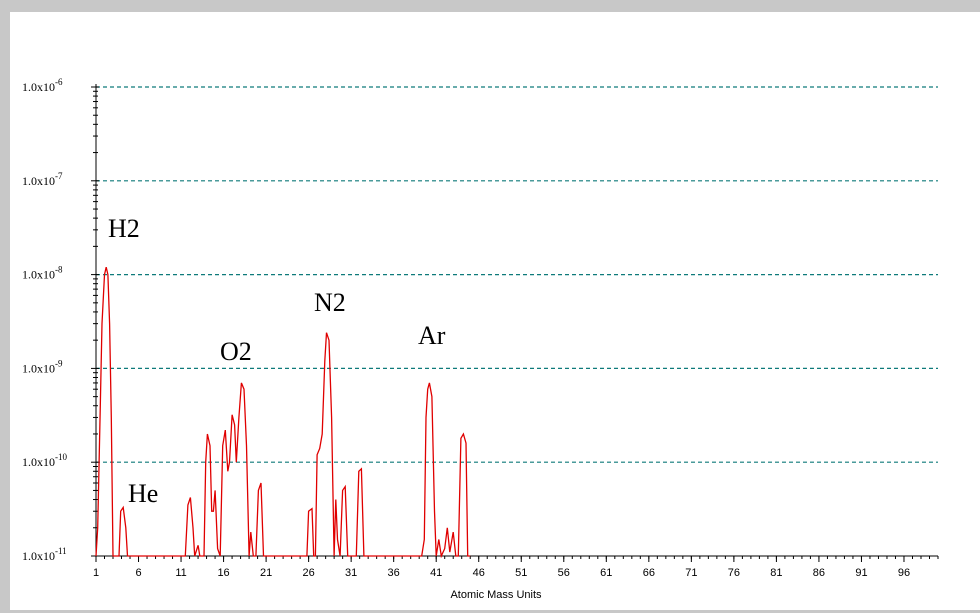 Image resolution: width=980 pixels, height=613 pixels. What do you see at coordinates (432, 335) in the screenshot?
I see `peak-label: Ar` at bounding box center [432, 335].